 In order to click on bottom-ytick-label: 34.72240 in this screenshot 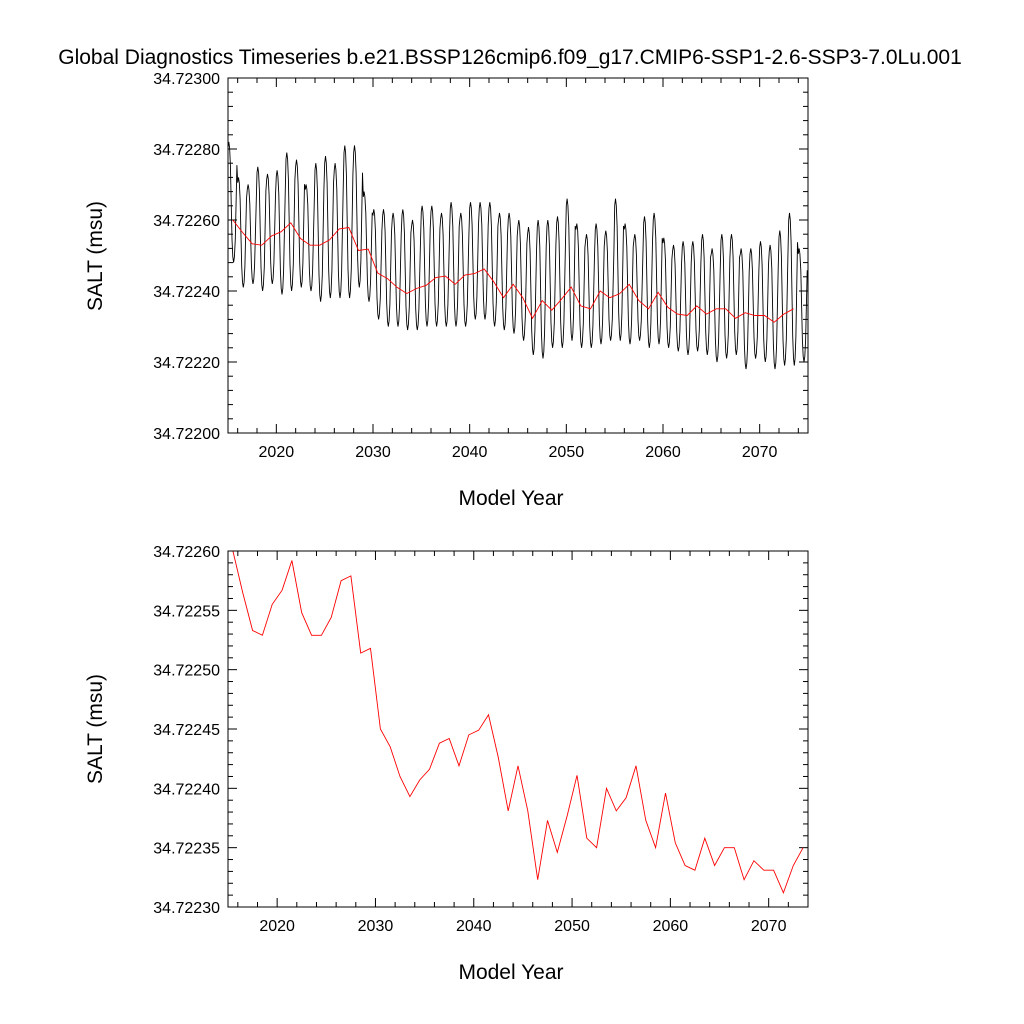, I will do `click(186, 789)`.